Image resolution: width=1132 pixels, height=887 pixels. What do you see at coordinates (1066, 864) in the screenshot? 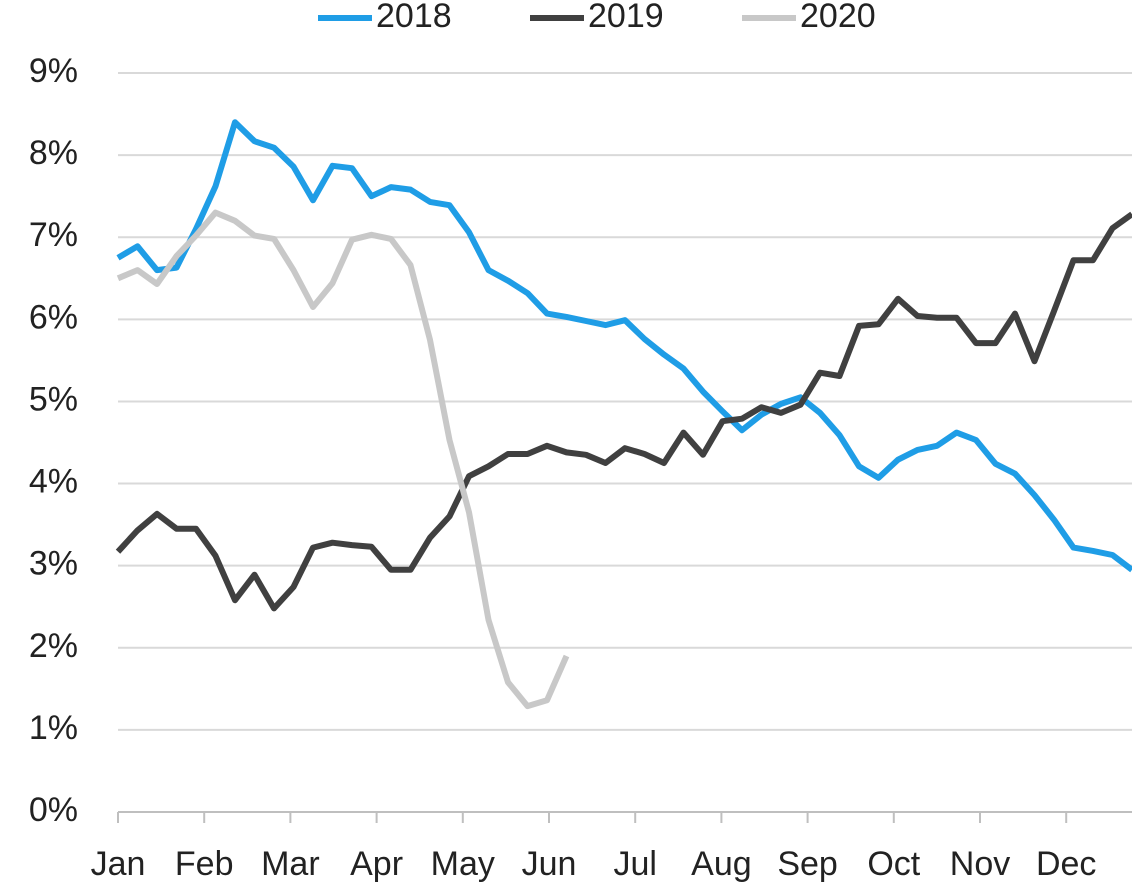
I see `x-tick-label: Dec` at bounding box center [1066, 864].